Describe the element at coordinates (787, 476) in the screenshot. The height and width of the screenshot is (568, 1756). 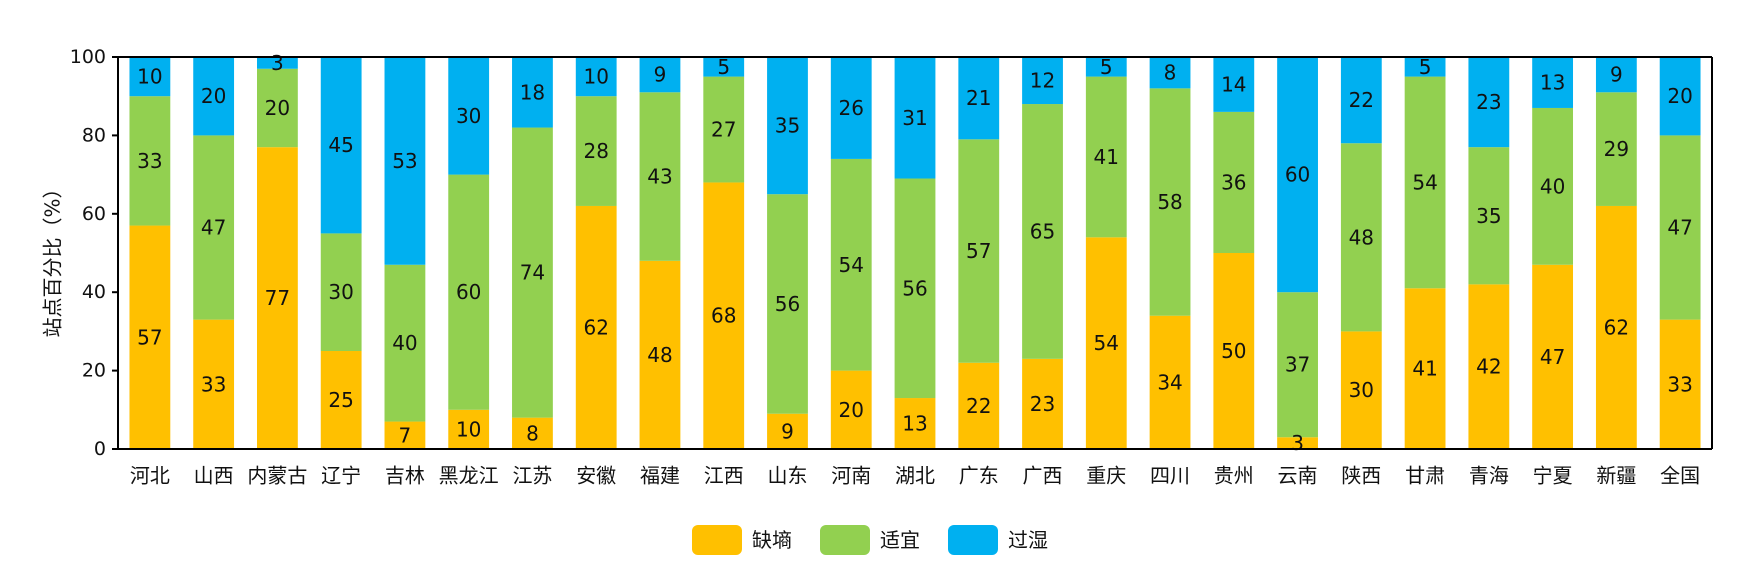
I see `category-label: 山东` at that location.